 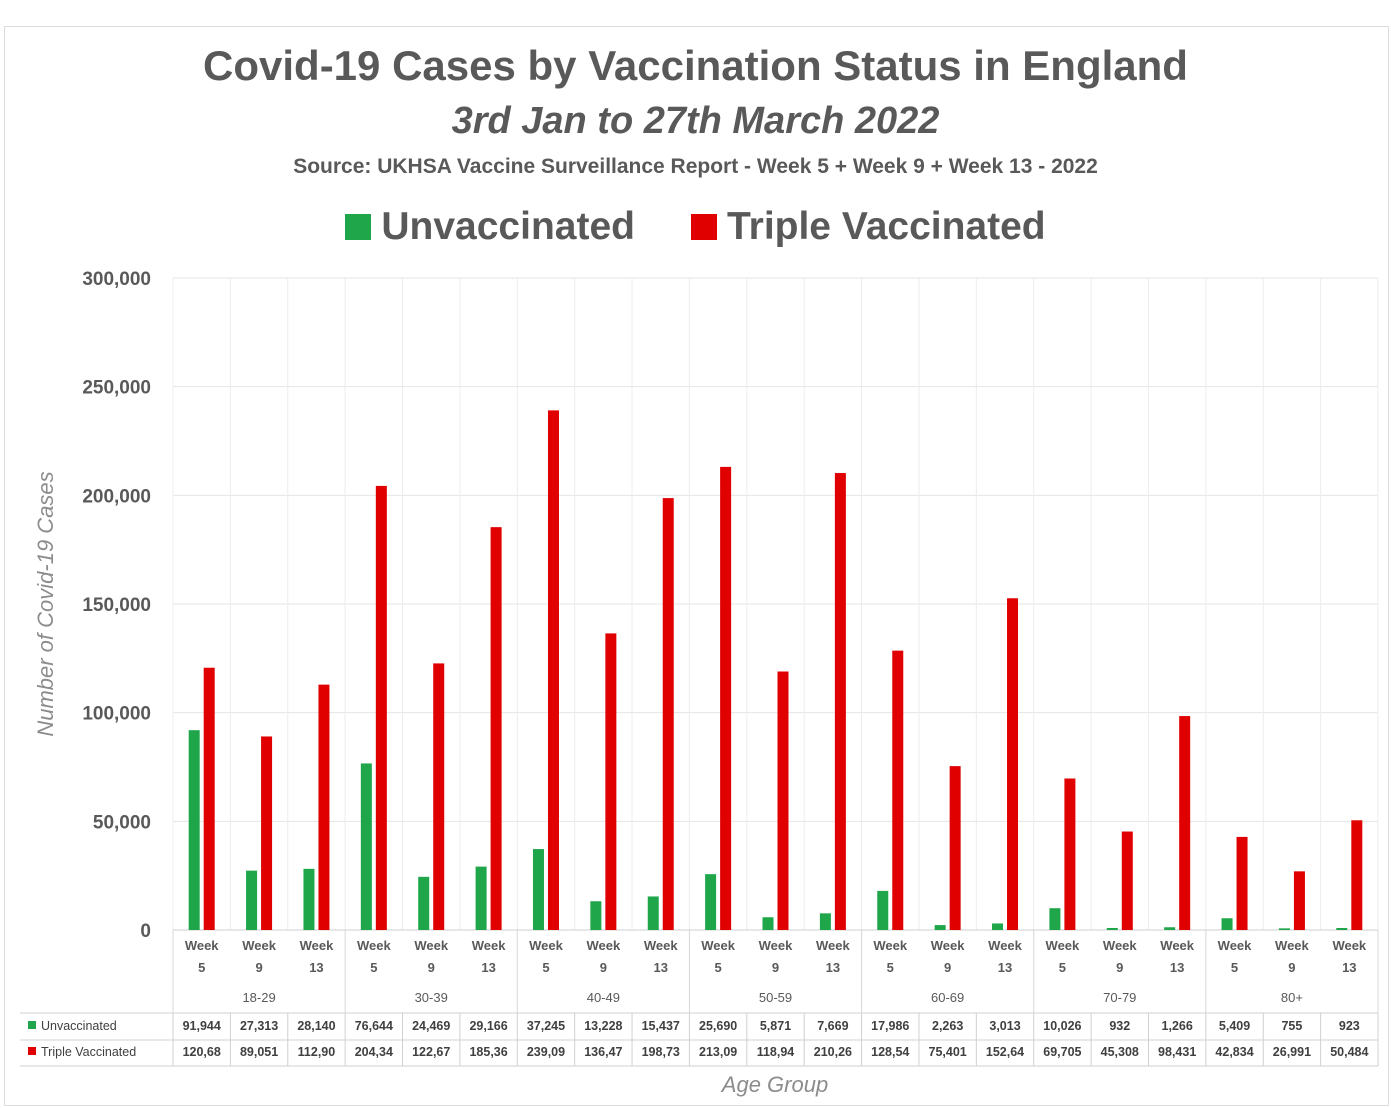 I want to click on table-key-unvaccinated, so click(x=32, y=1025).